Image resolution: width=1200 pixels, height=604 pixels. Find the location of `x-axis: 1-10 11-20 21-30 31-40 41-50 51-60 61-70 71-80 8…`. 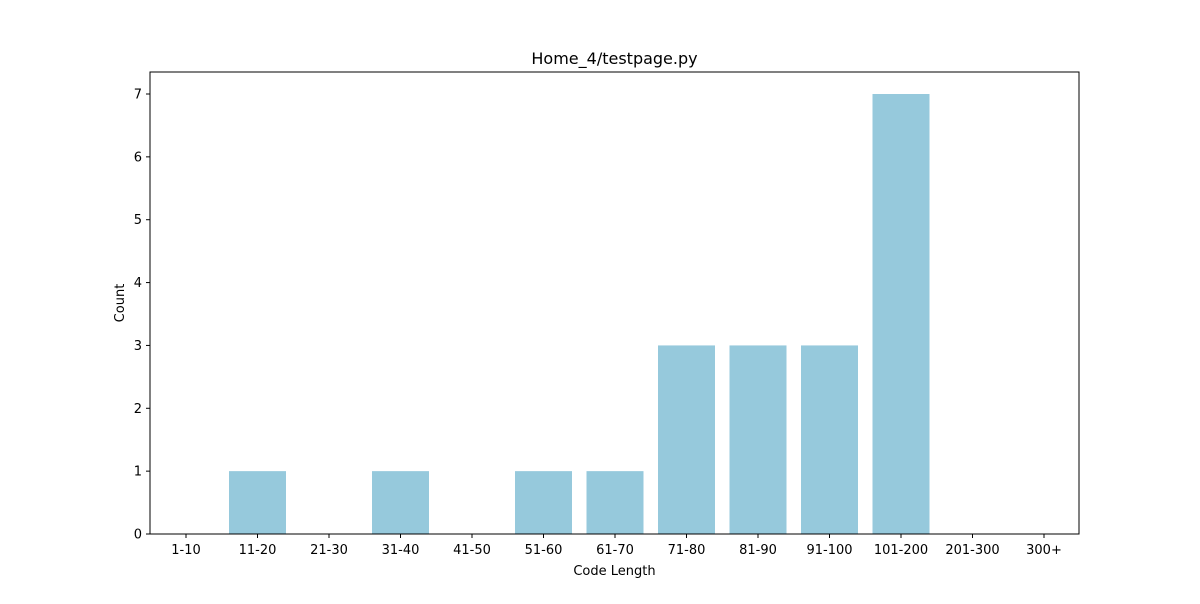

x-axis: 1-10 11-20 21-30 31-40 41-50 51-60 61-70 71-80 8… is located at coordinates (616, 546).